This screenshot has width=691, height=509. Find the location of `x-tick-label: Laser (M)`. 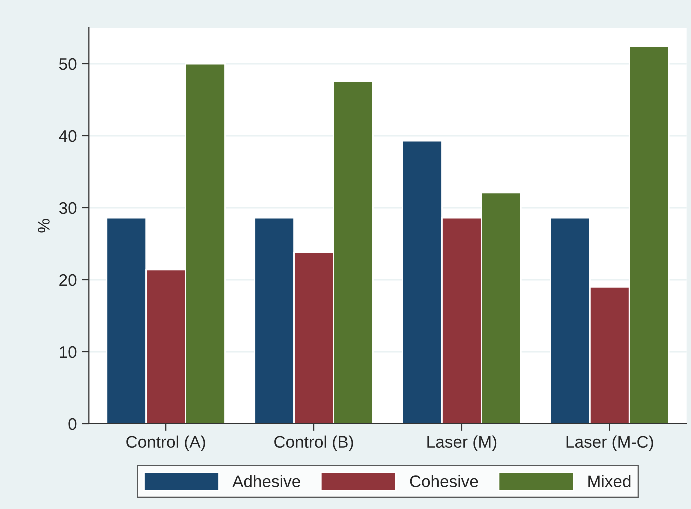

x-tick-label: Laser (M) is located at coordinates (462, 444).